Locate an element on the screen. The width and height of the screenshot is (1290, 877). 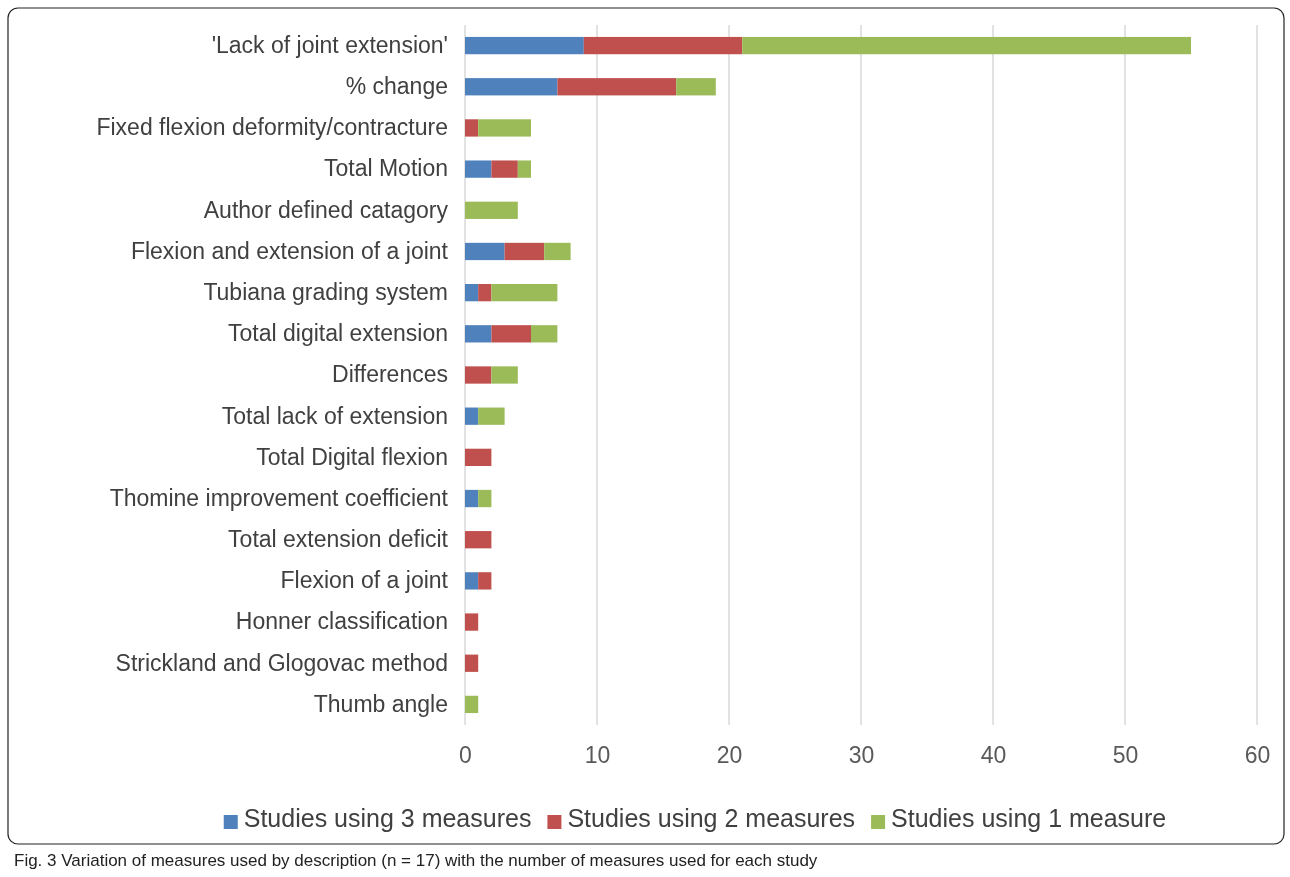
y-tick-label: Author defined catagory is located at coordinates (326, 209).